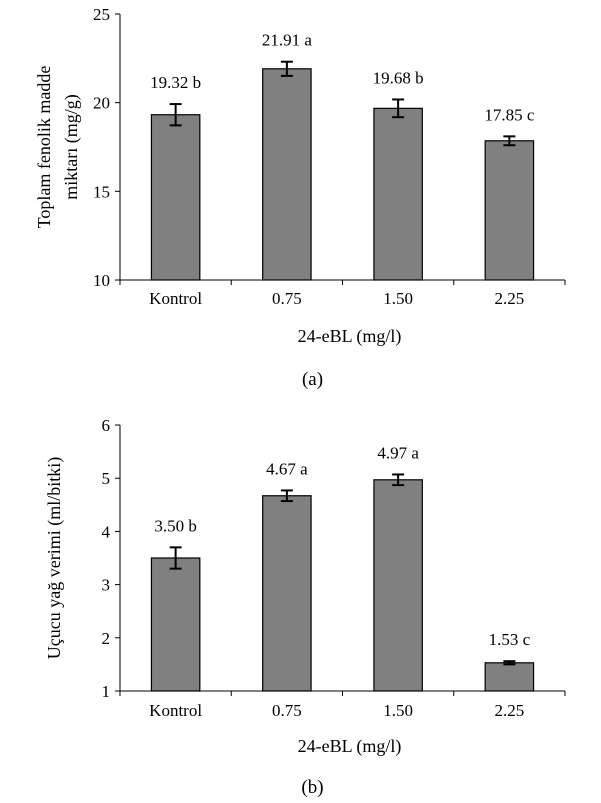 The image size is (601, 803). I want to click on chart1-data-label: 21.91 a, so click(287, 40).